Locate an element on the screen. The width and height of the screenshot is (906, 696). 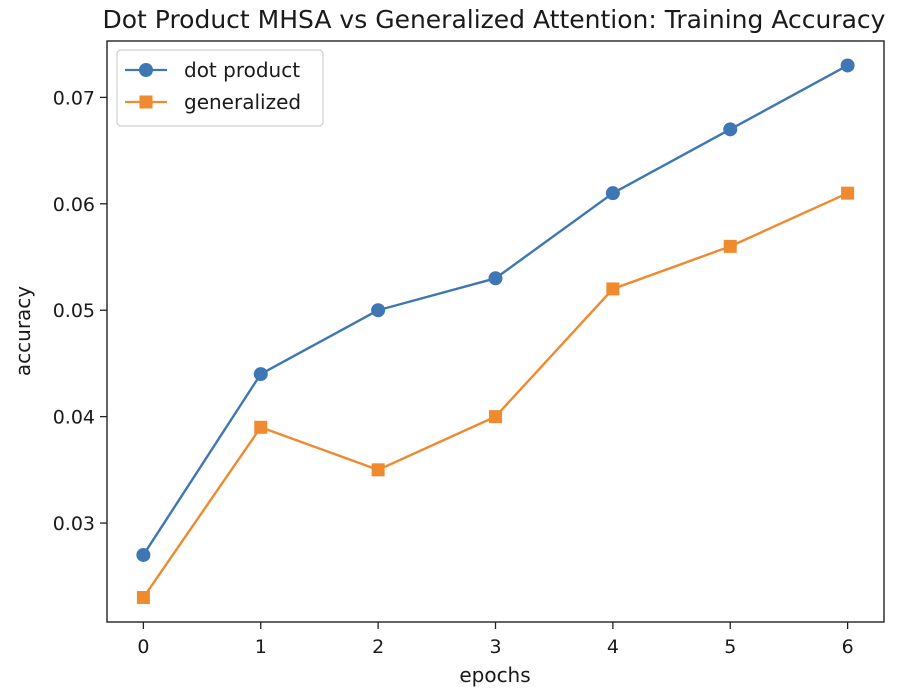
x-tick-label: 3 is located at coordinates (495, 647).